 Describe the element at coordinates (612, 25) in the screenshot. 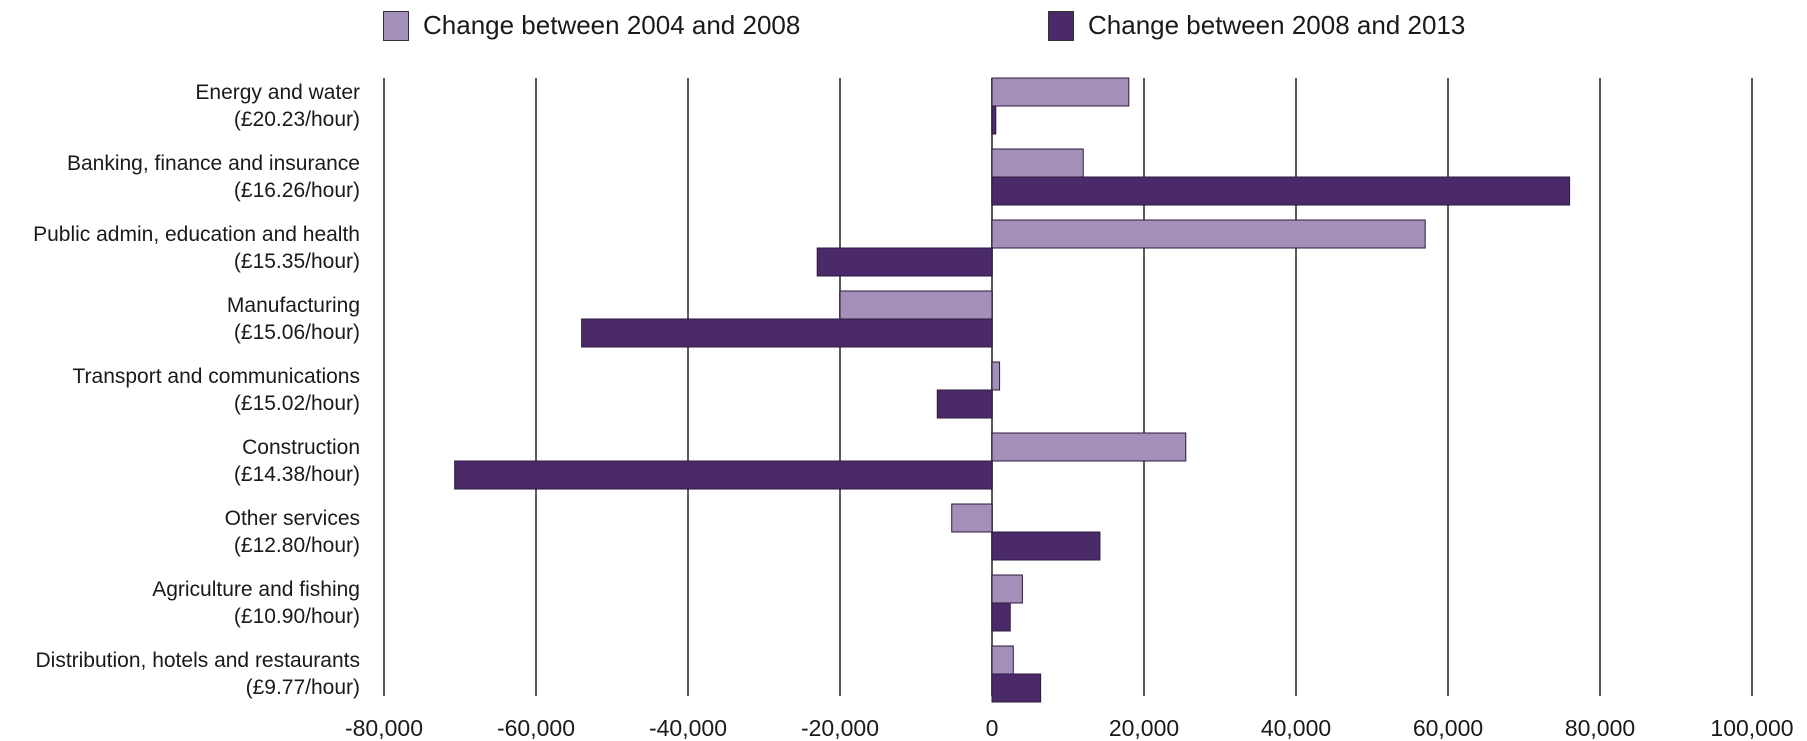

I see `legend-label-2004-2008: Change between 2004 and 2008` at that location.